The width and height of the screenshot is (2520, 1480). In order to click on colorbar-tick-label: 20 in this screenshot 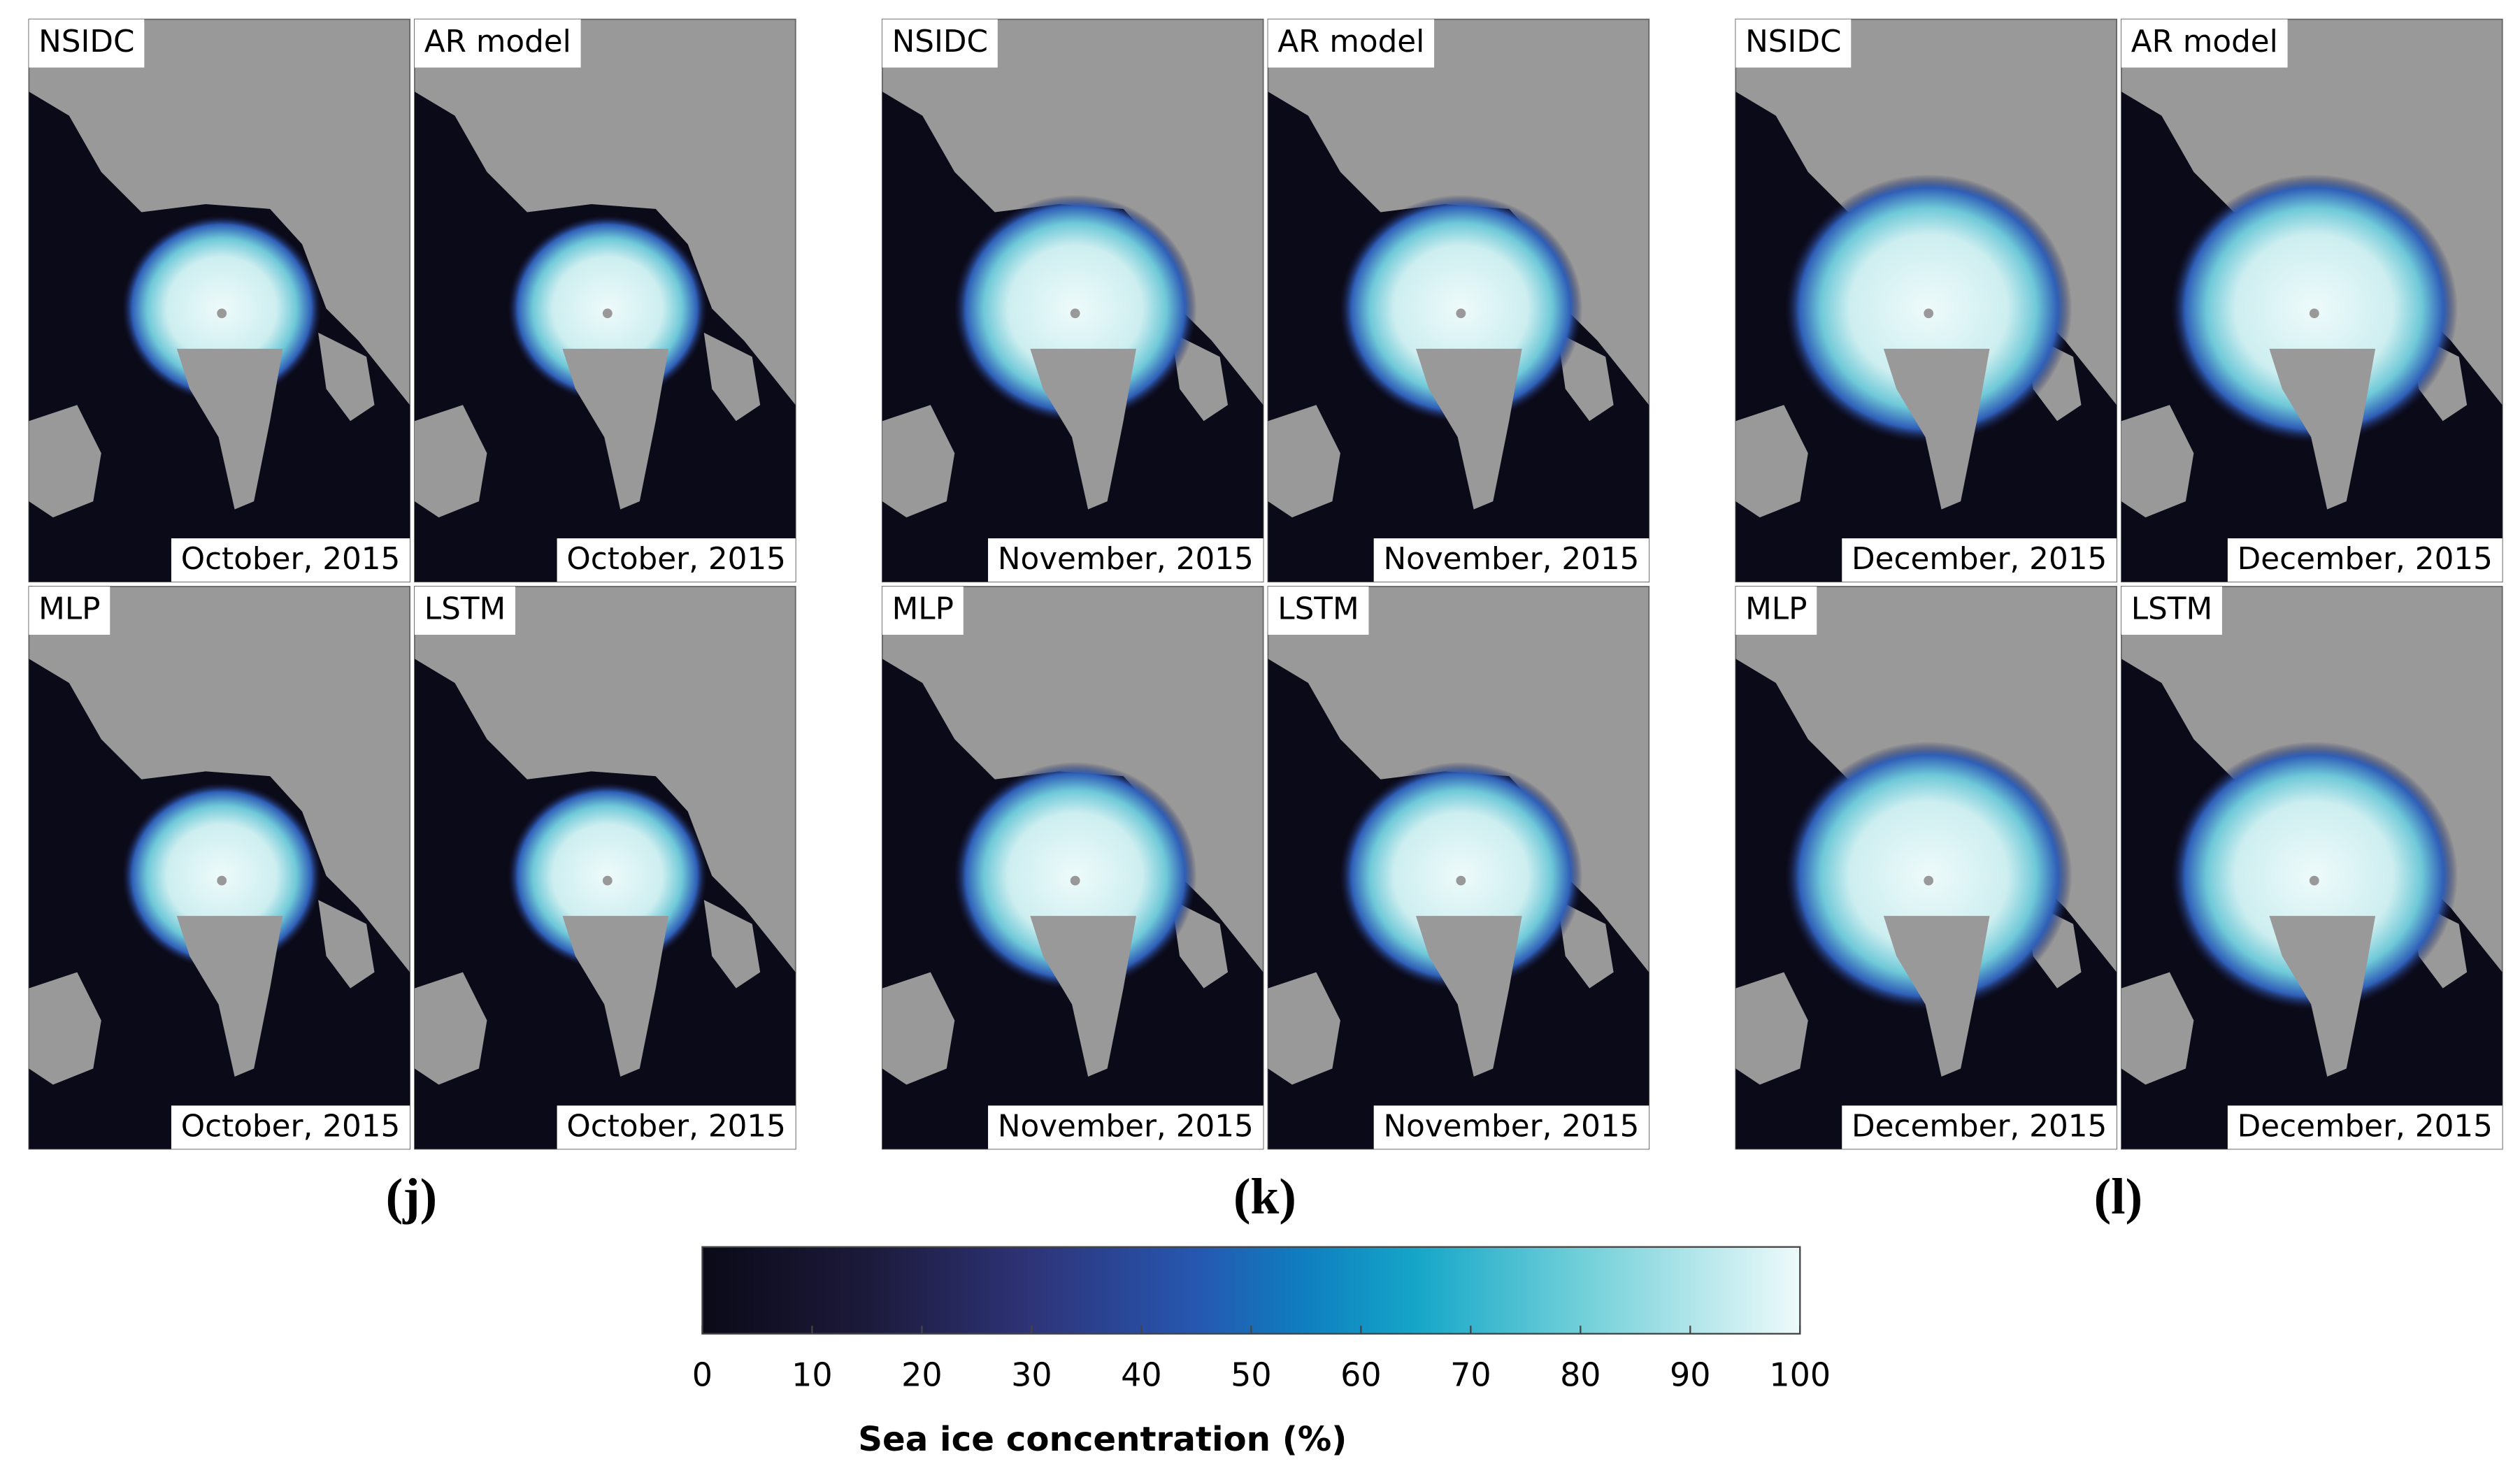, I will do `click(921, 1374)`.